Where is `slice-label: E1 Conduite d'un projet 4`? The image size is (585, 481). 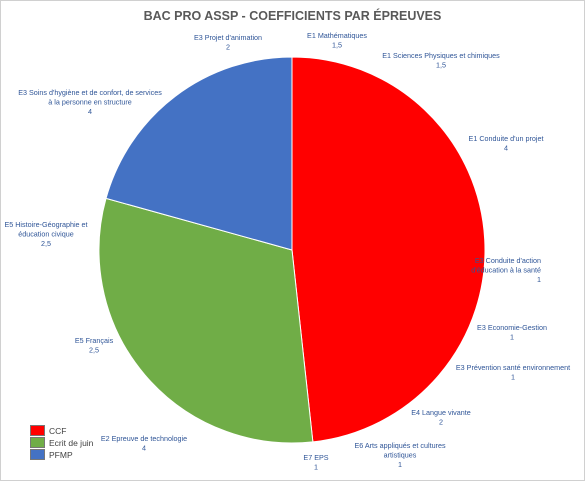 slice-label: E1 Conduite d'un projet 4 is located at coordinates (506, 143).